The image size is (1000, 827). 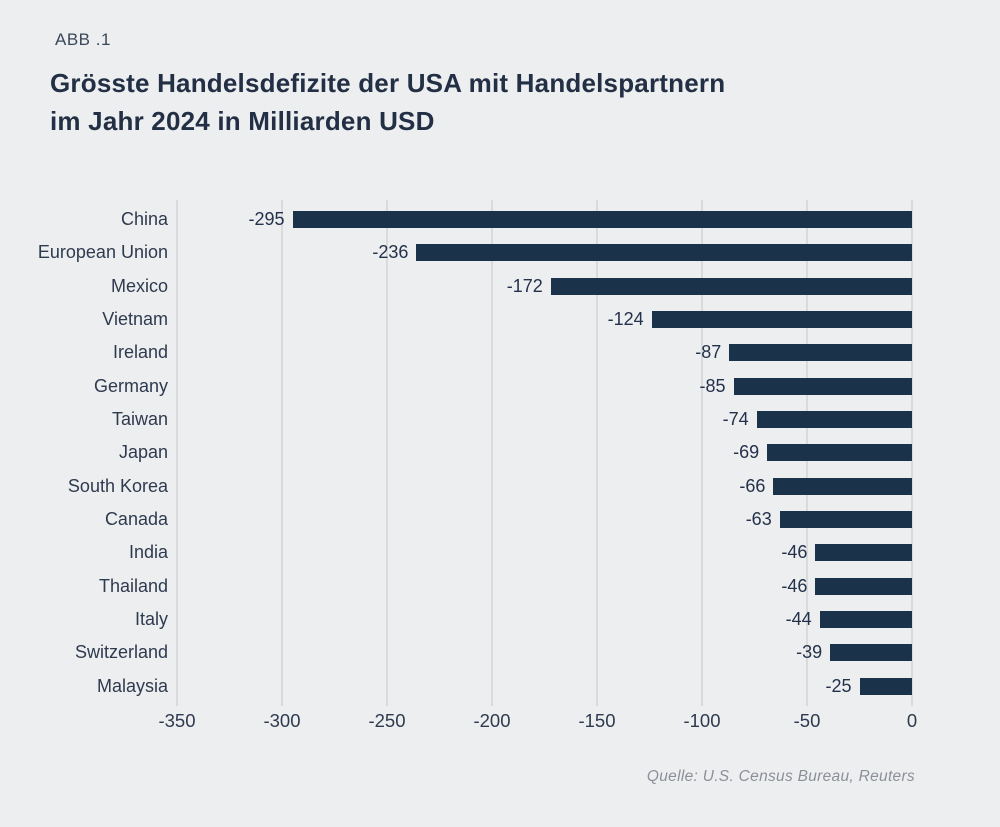 I want to click on bar-value-label: -74, so click(x=735, y=418).